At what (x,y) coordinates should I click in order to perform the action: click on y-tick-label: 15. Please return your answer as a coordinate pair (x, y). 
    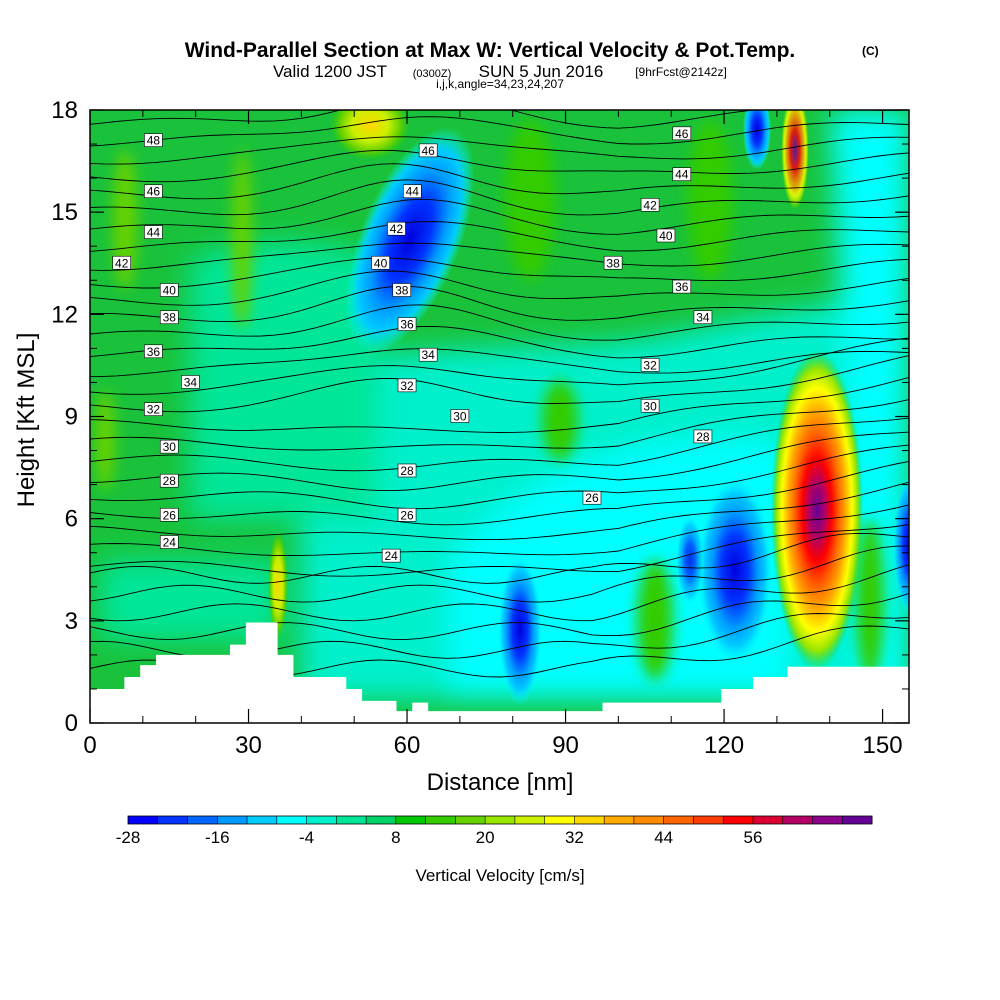
    Looking at the image, I should click on (64, 212).